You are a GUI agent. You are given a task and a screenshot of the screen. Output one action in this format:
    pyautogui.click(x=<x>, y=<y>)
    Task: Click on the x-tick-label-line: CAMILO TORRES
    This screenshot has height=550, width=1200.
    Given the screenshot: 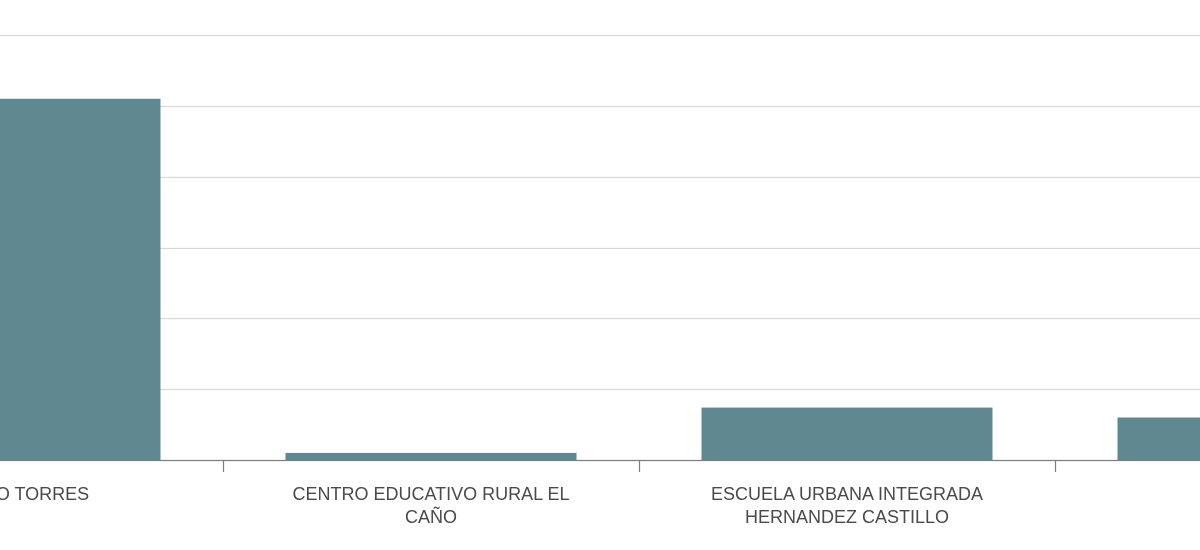 What is the action you would take?
    pyautogui.click(x=44, y=494)
    